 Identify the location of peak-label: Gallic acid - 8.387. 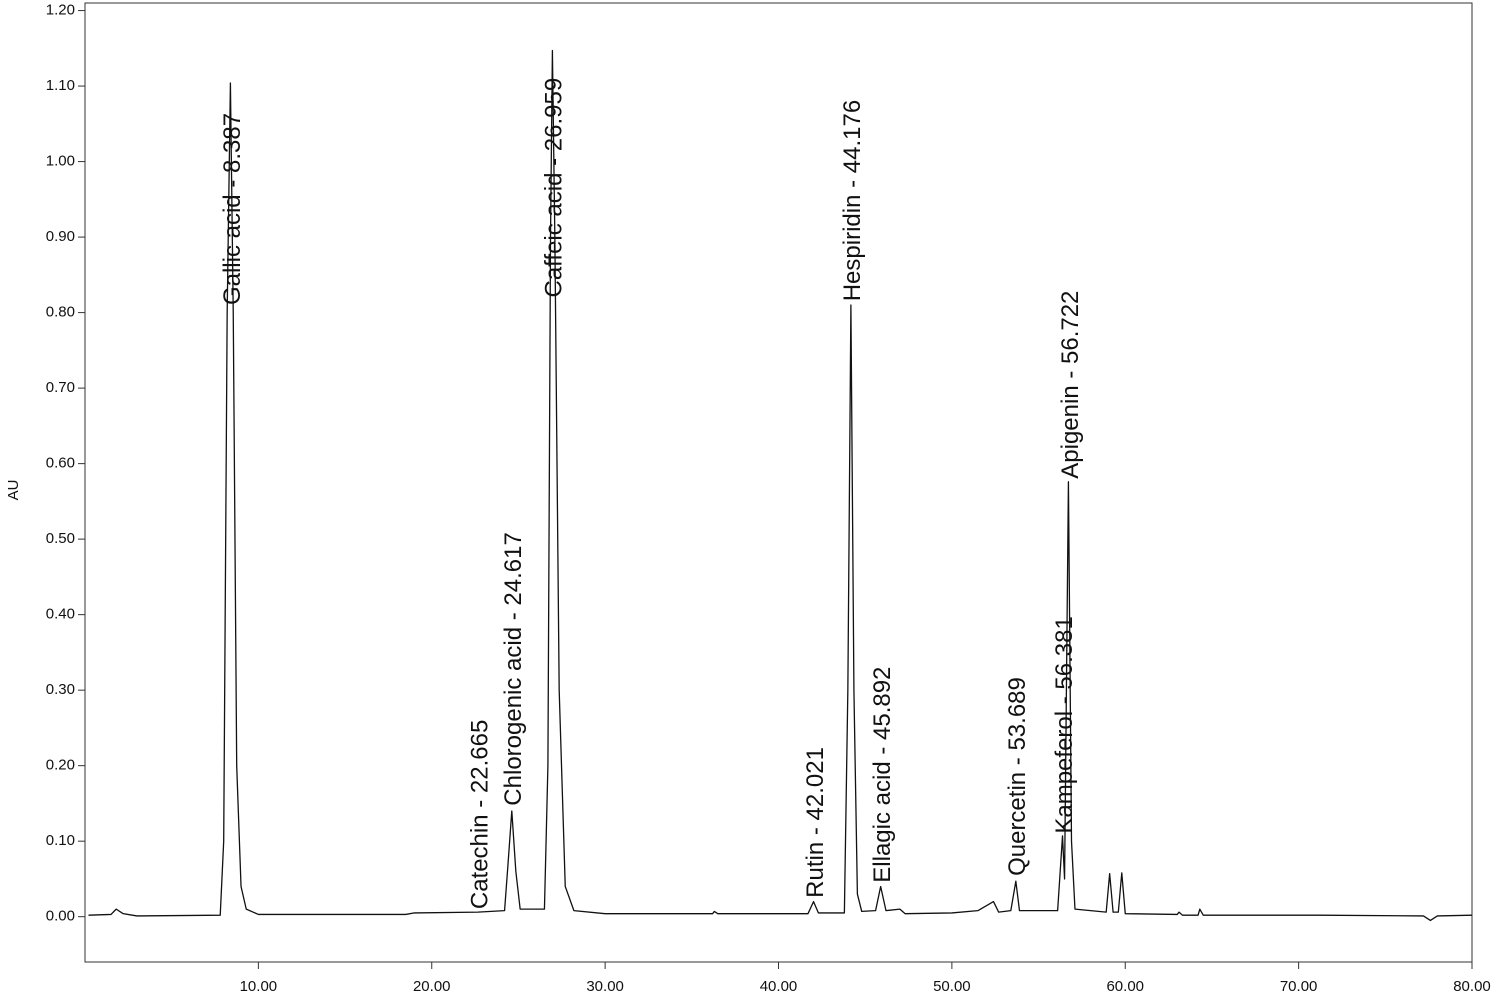
(232, 209).